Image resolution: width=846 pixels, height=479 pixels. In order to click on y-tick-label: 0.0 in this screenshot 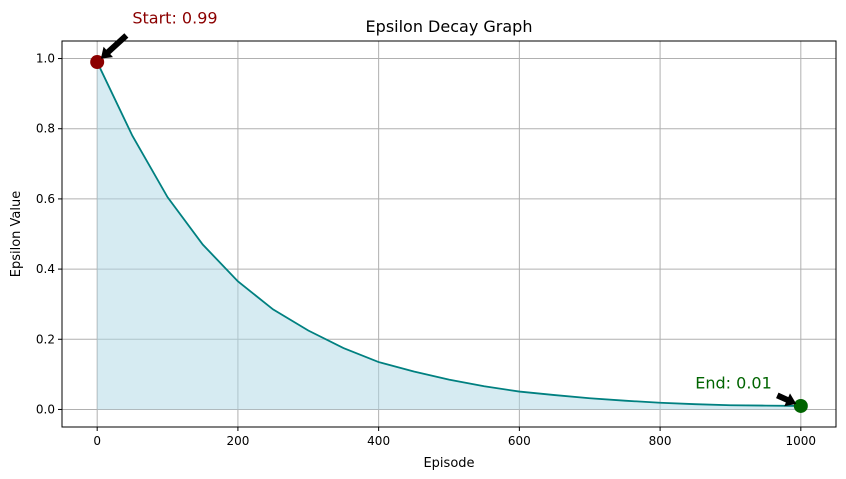, I will do `click(45, 409)`.